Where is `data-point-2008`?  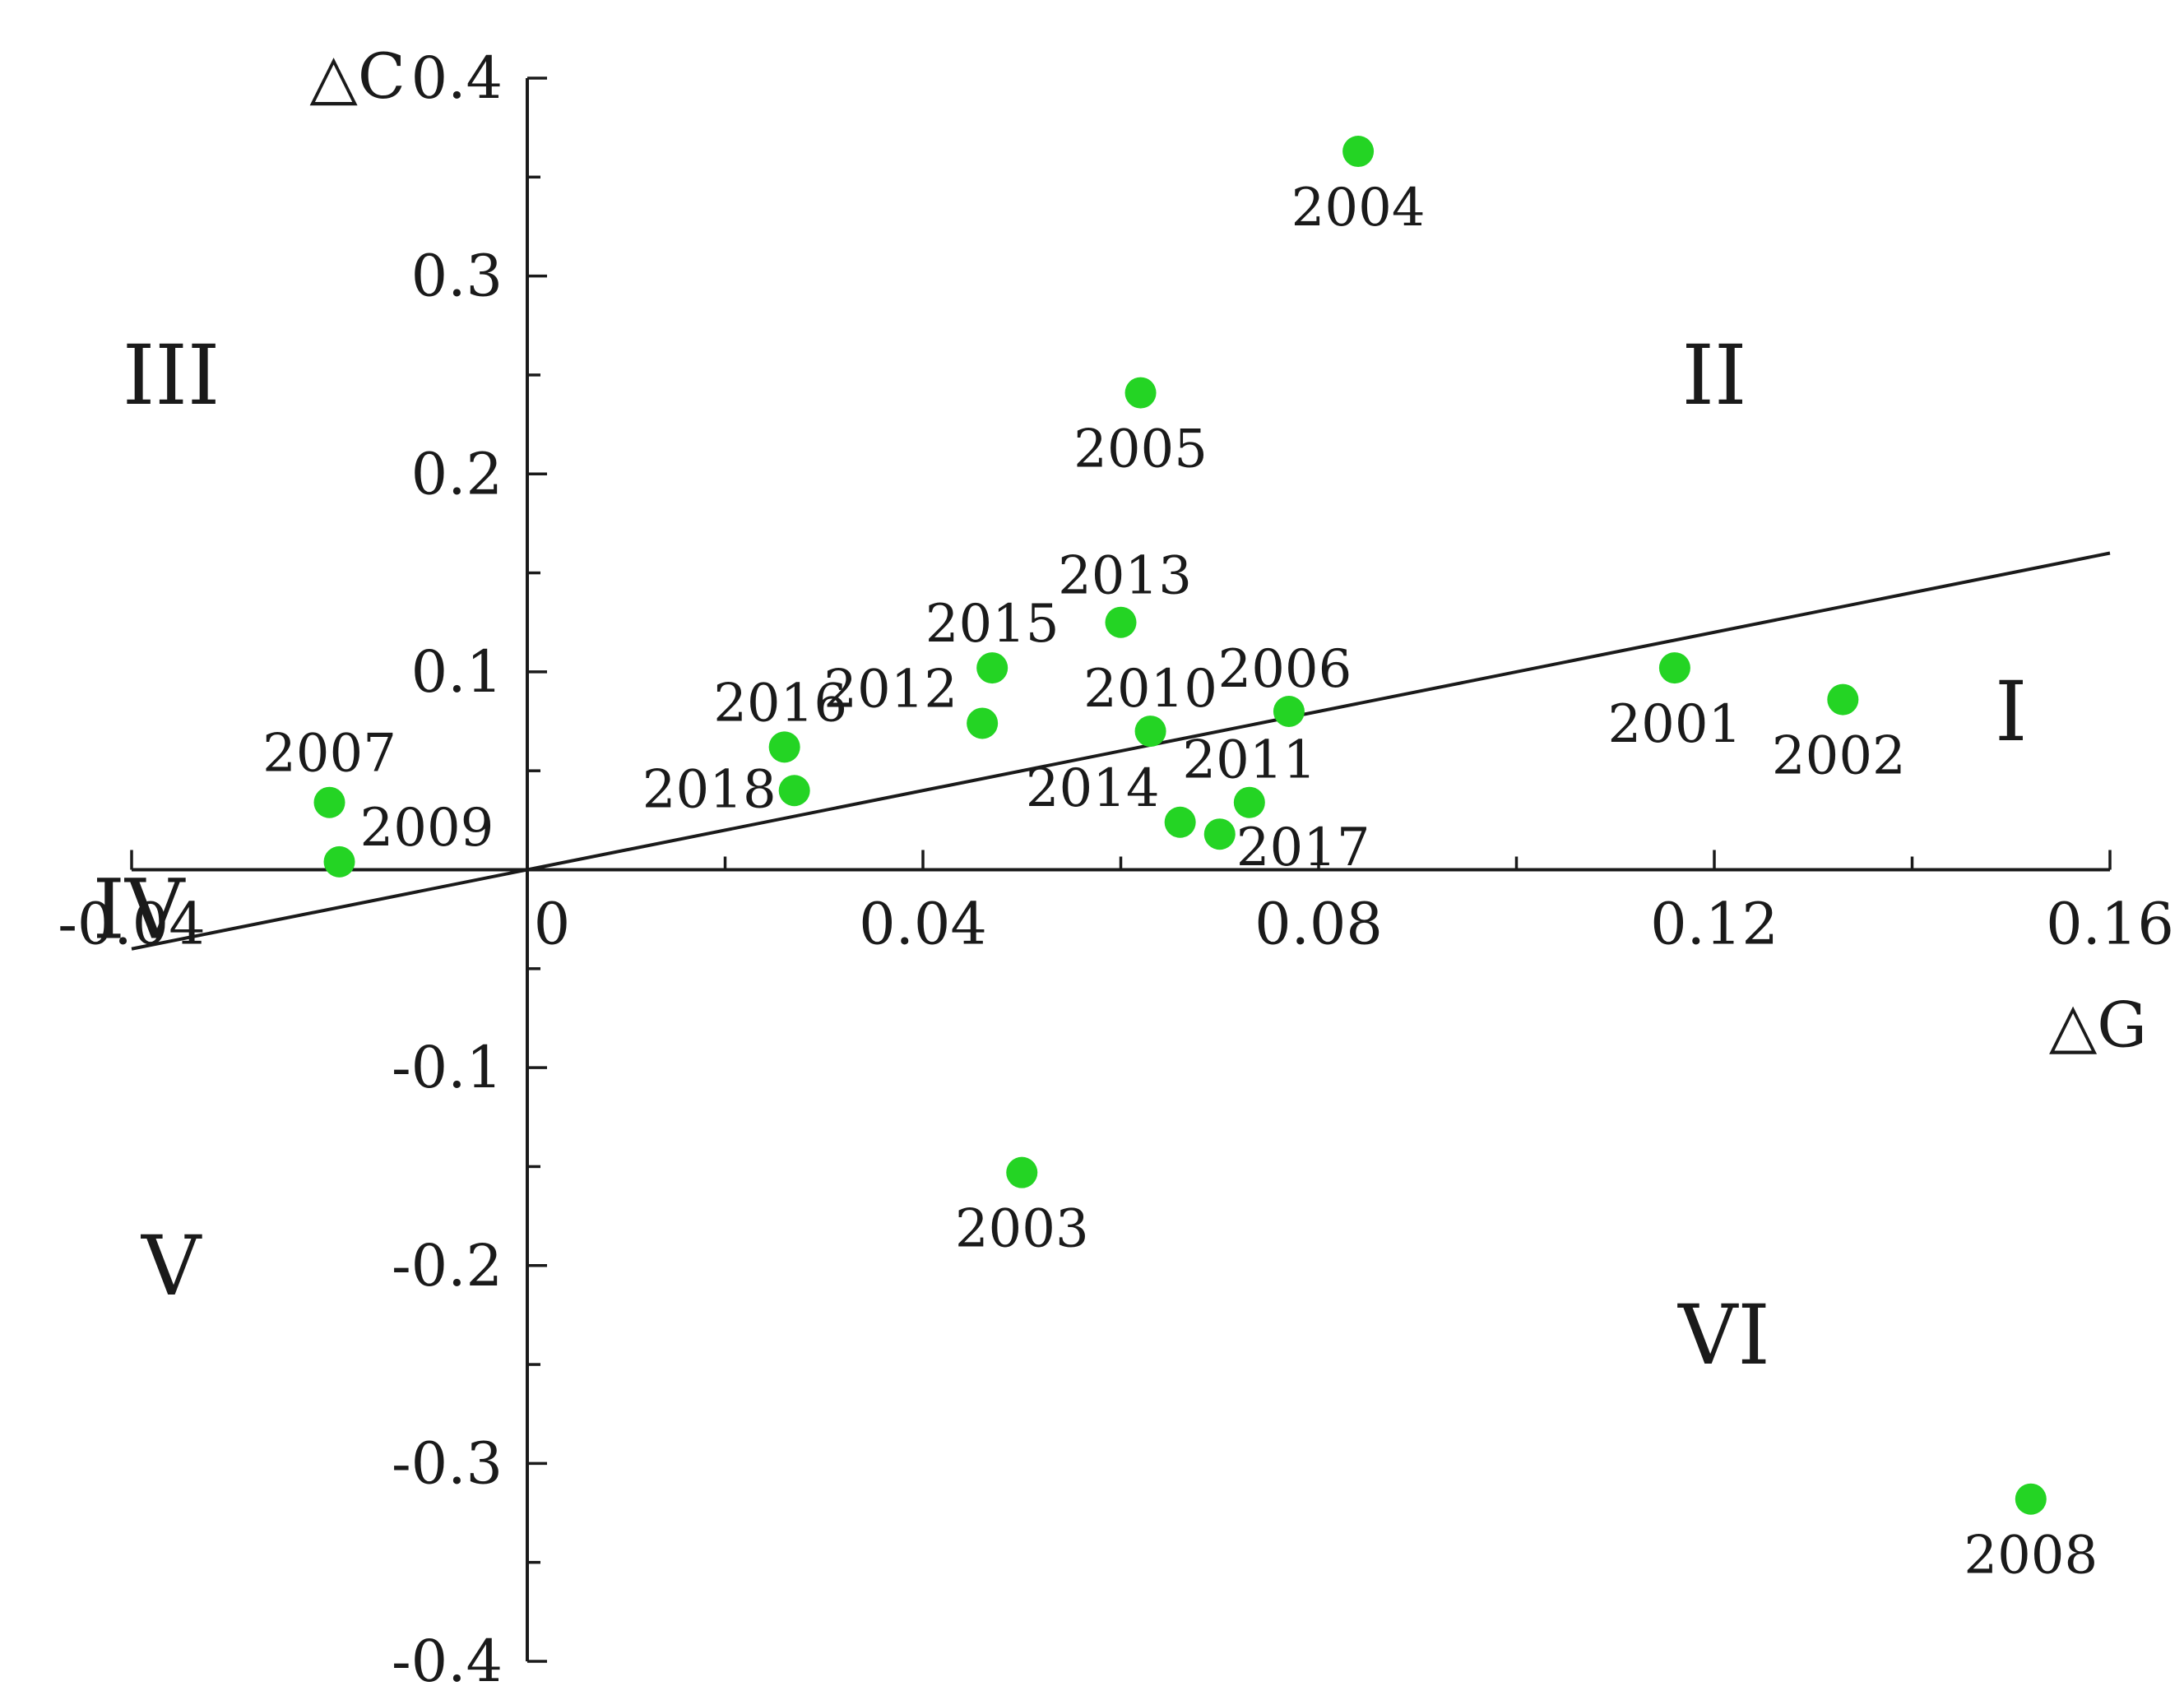 data-point-2008 is located at coordinates (2031, 1499).